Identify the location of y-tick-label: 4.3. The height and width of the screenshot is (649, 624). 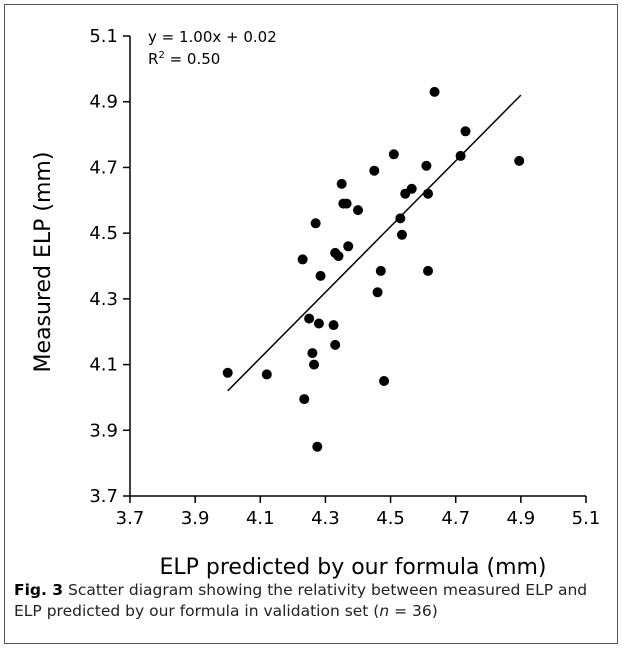
(103, 299).